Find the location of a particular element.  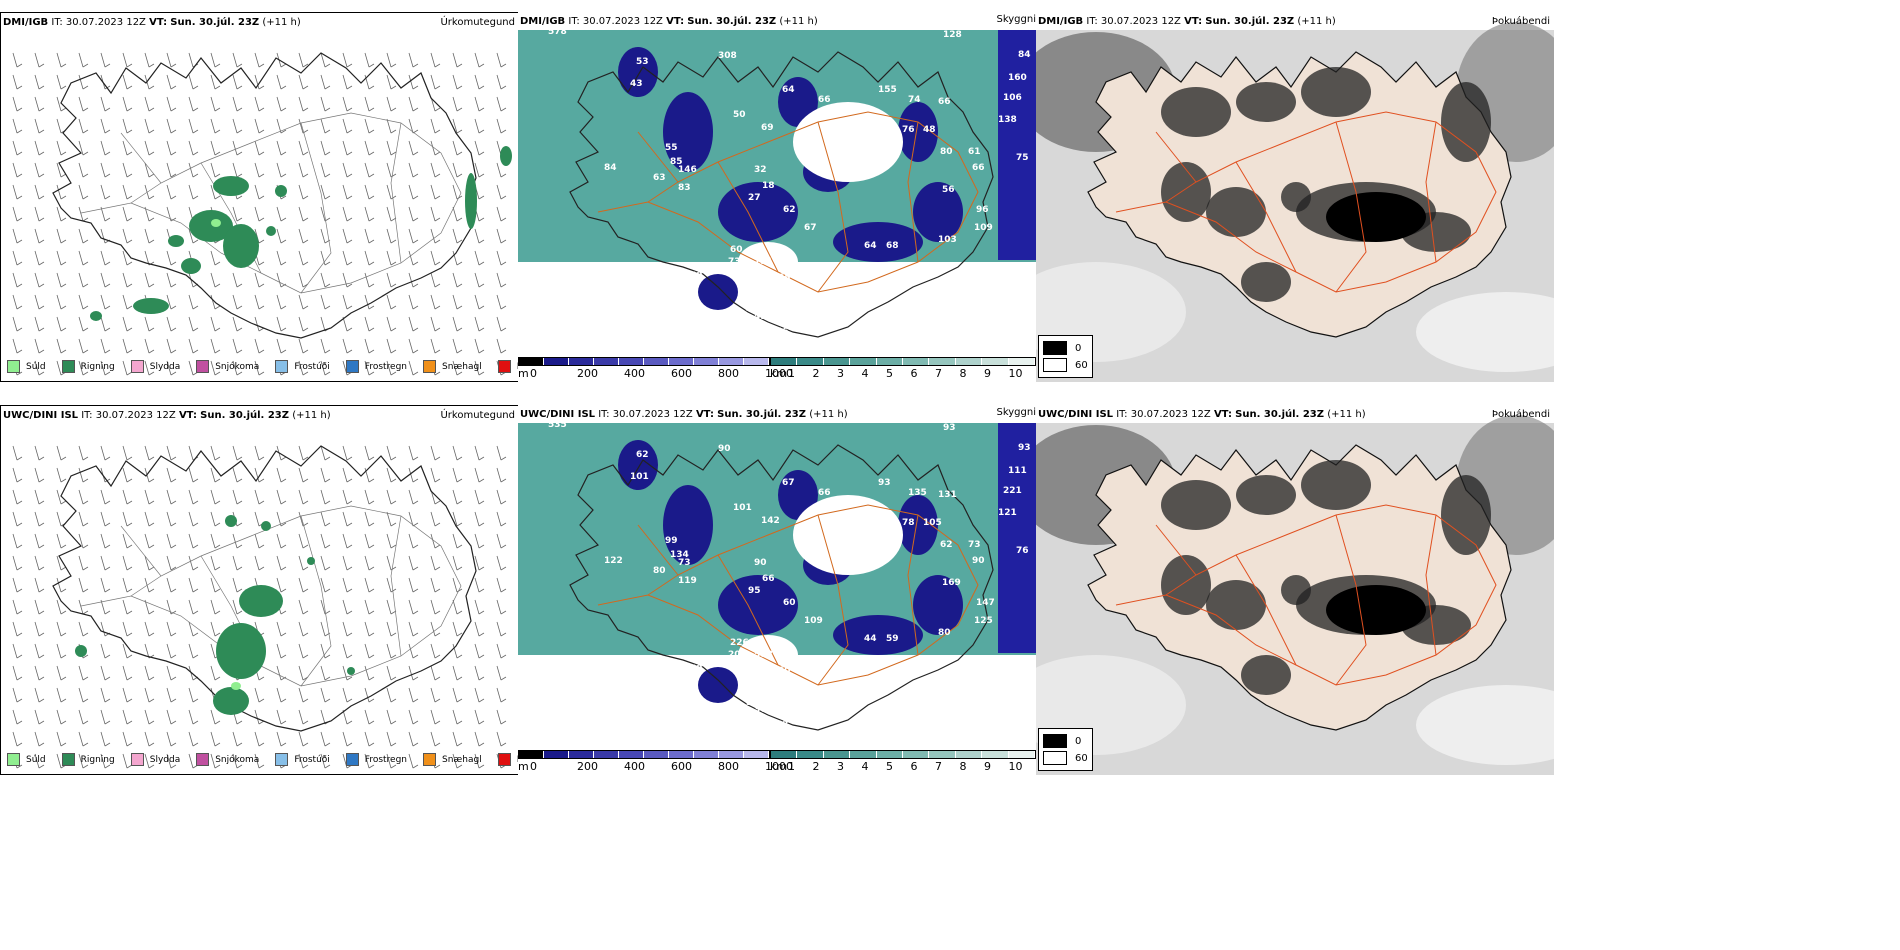

visibility-value: 50 is located at coordinates (739, 115).